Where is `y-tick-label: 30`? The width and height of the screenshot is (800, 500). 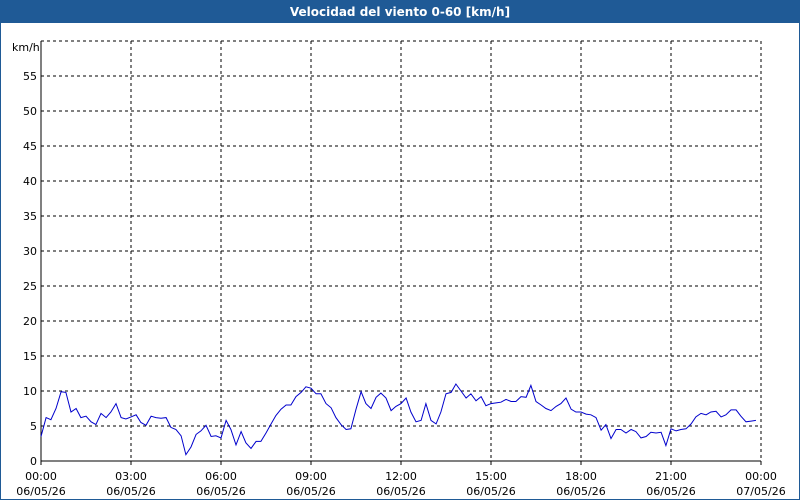
y-tick-label: 30 is located at coordinates (30, 251).